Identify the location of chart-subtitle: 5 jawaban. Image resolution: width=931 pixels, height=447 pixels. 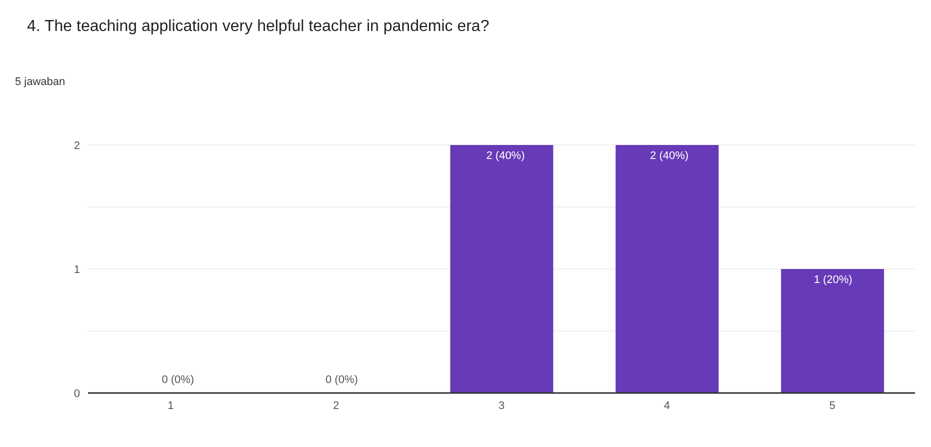
(40, 82).